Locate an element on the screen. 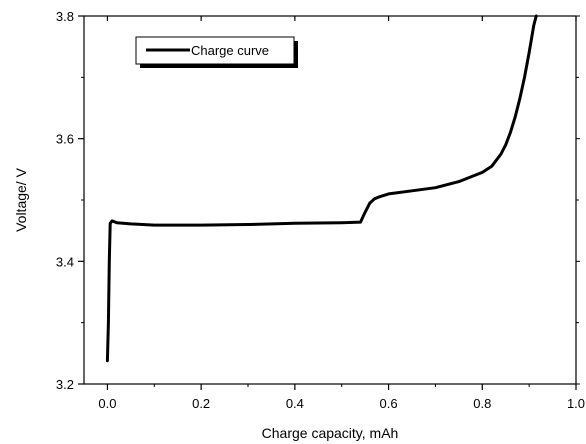  x-tick-label: 0.0 is located at coordinates (107, 403).